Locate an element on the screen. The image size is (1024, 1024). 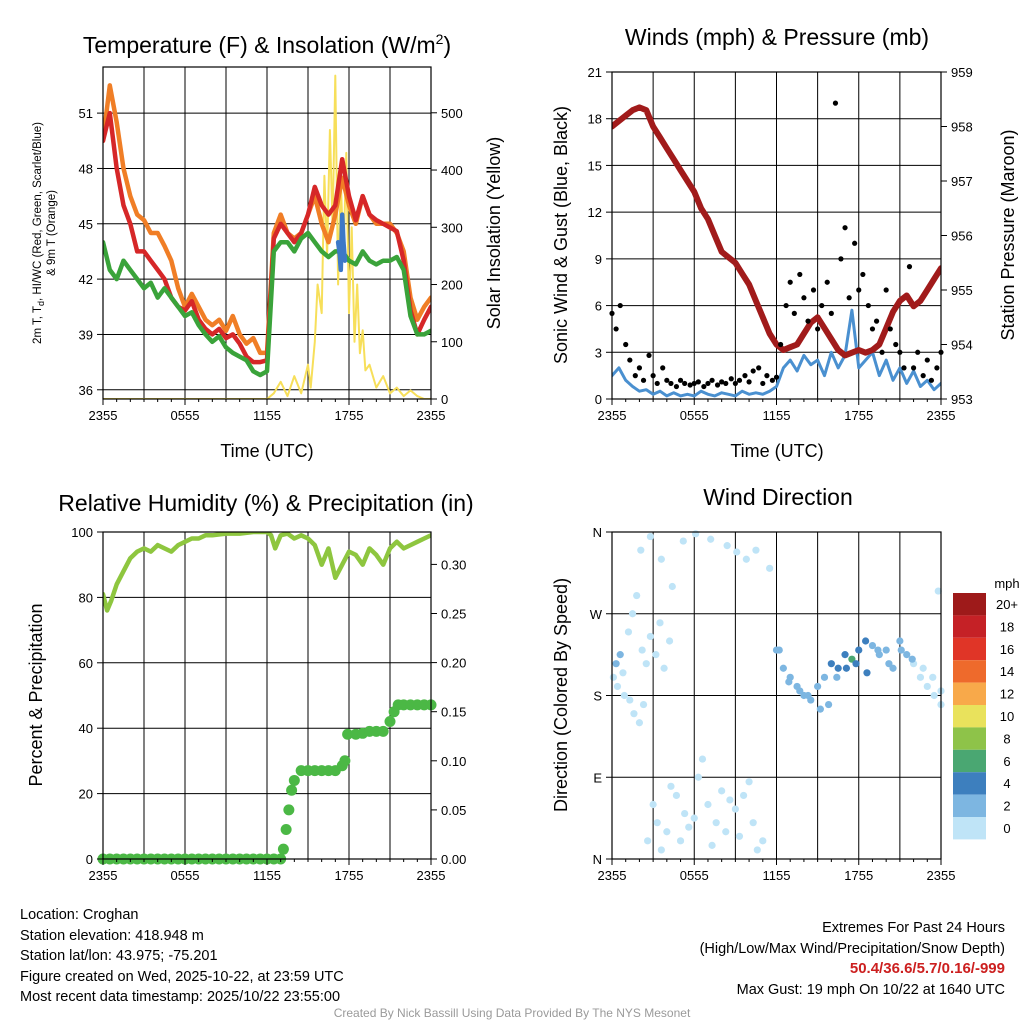
rh-y2tick-label: 0.30 is located at coordinates (453, 564).